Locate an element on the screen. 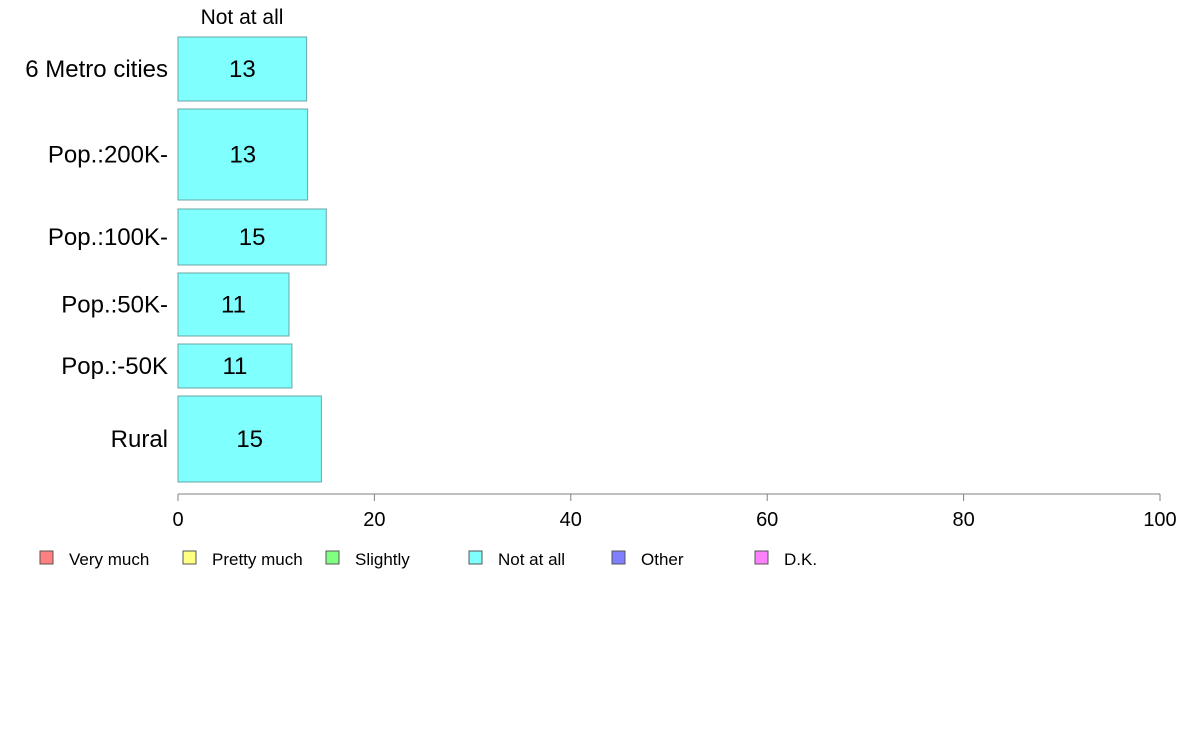  value-label-4: 11 is located at coordinates (234, 366).